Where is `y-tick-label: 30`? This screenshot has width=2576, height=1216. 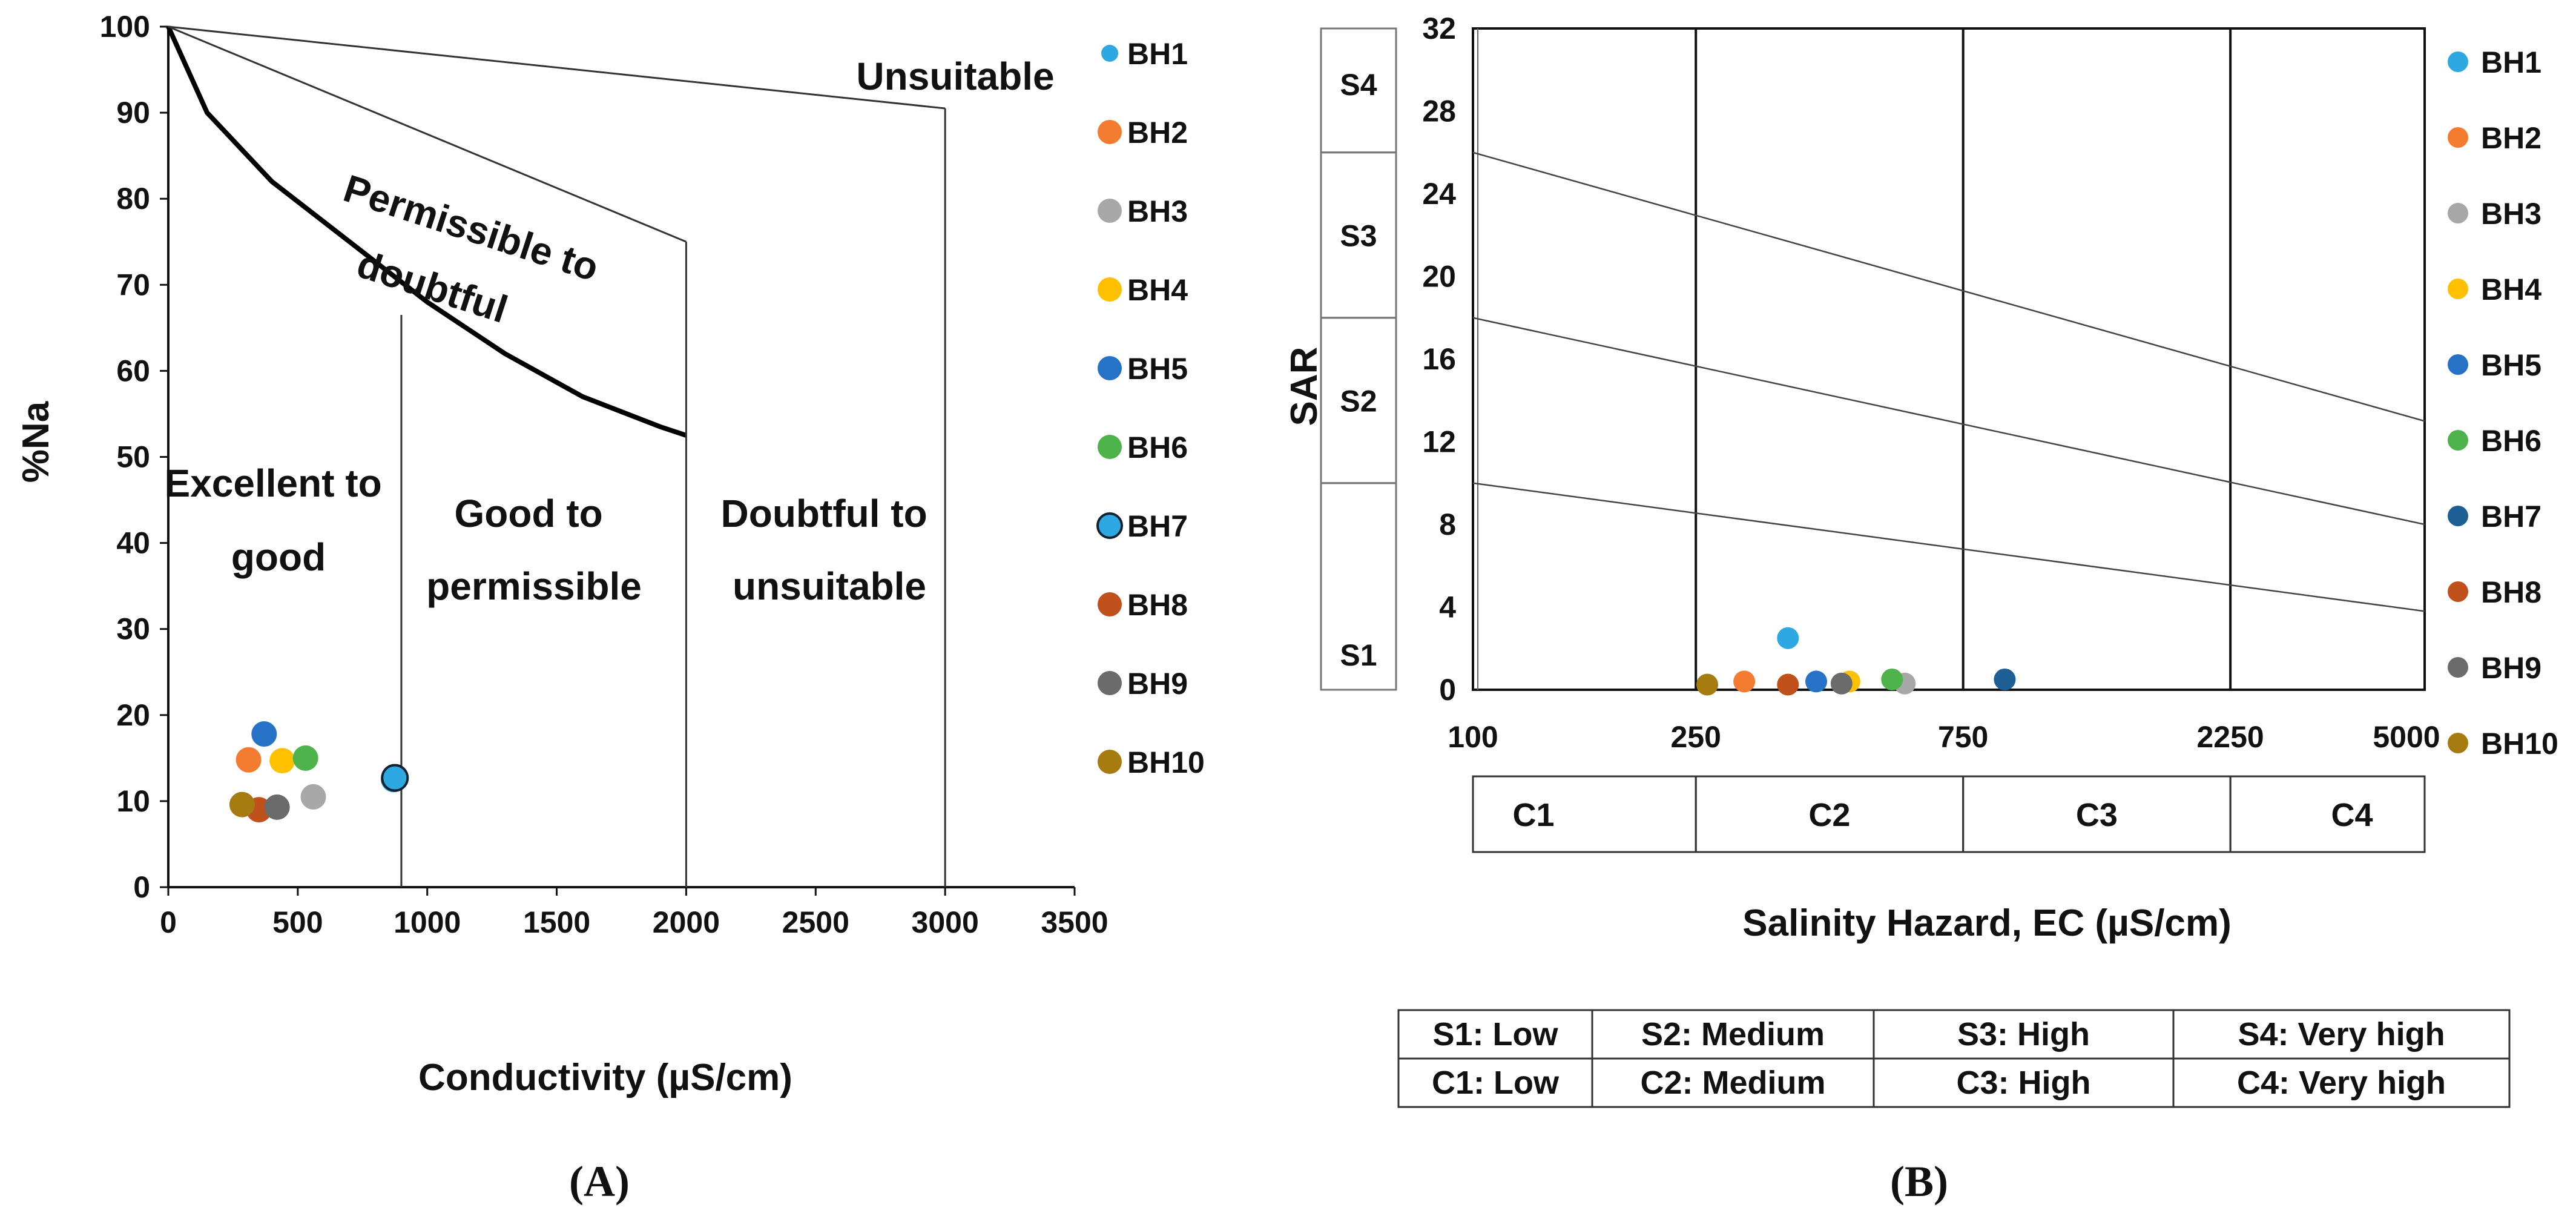
y-tick-label: 30 is located at coordinates (133, 629).